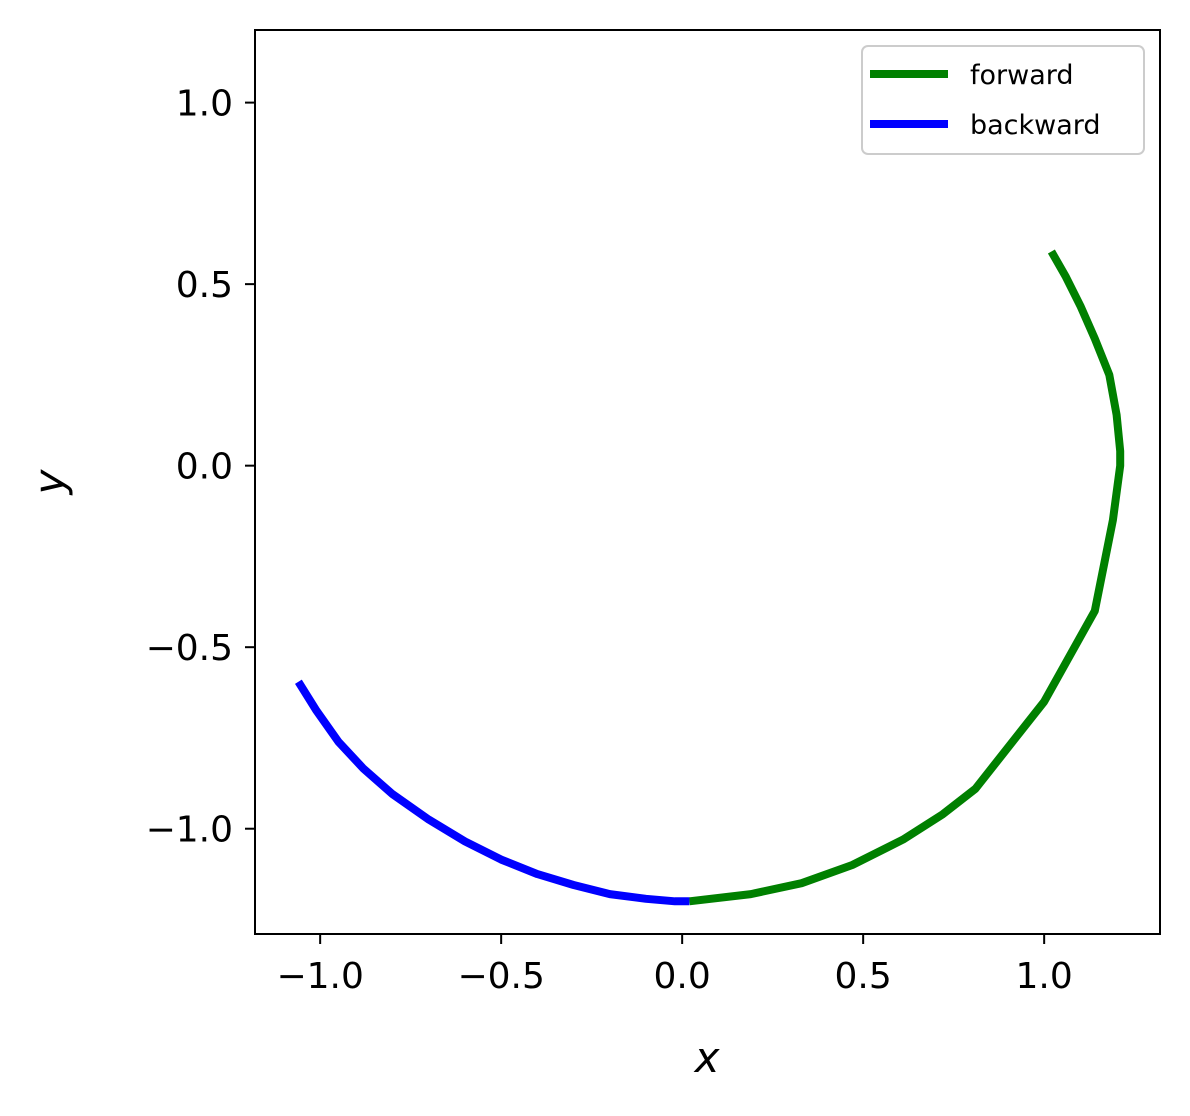 The image size is (1190, 1116). What do you see at coordinates (189, 648) in the screenshot?
I see `y-tick-label: −0.5` at bounding box center [189, 648].